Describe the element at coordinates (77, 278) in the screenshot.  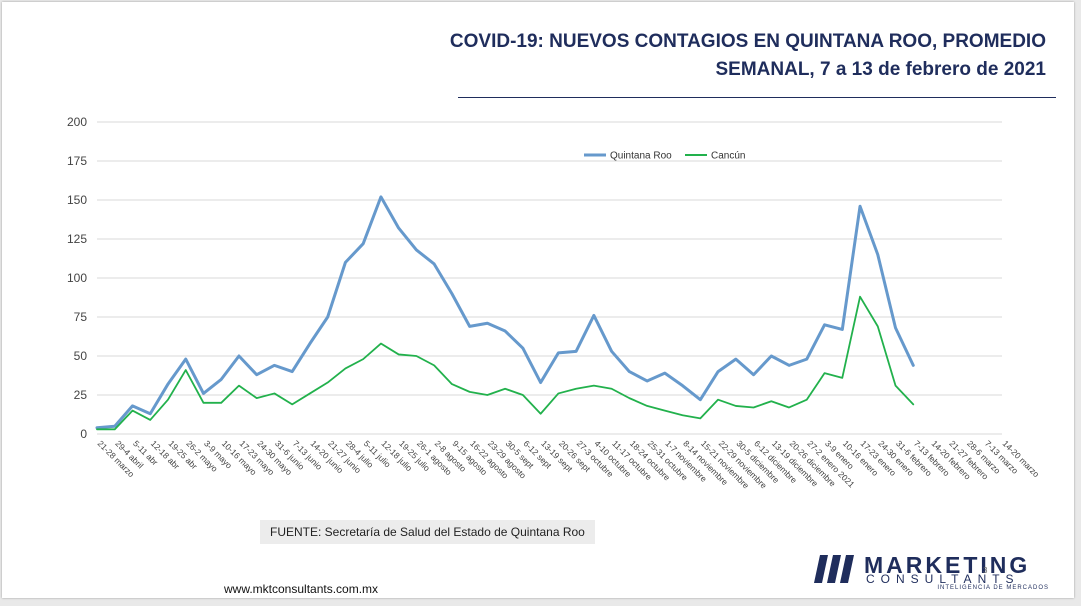
I see `y-tick-label: 100` at that location.